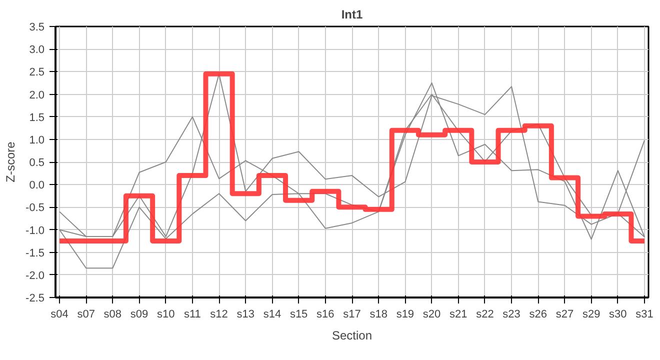 The width and height of the screenshot is (660, 360). What do you see at coordinates (219, 314) in the screenshot?
I see `x-tick-label: s12` at bounding box center [219, 314].